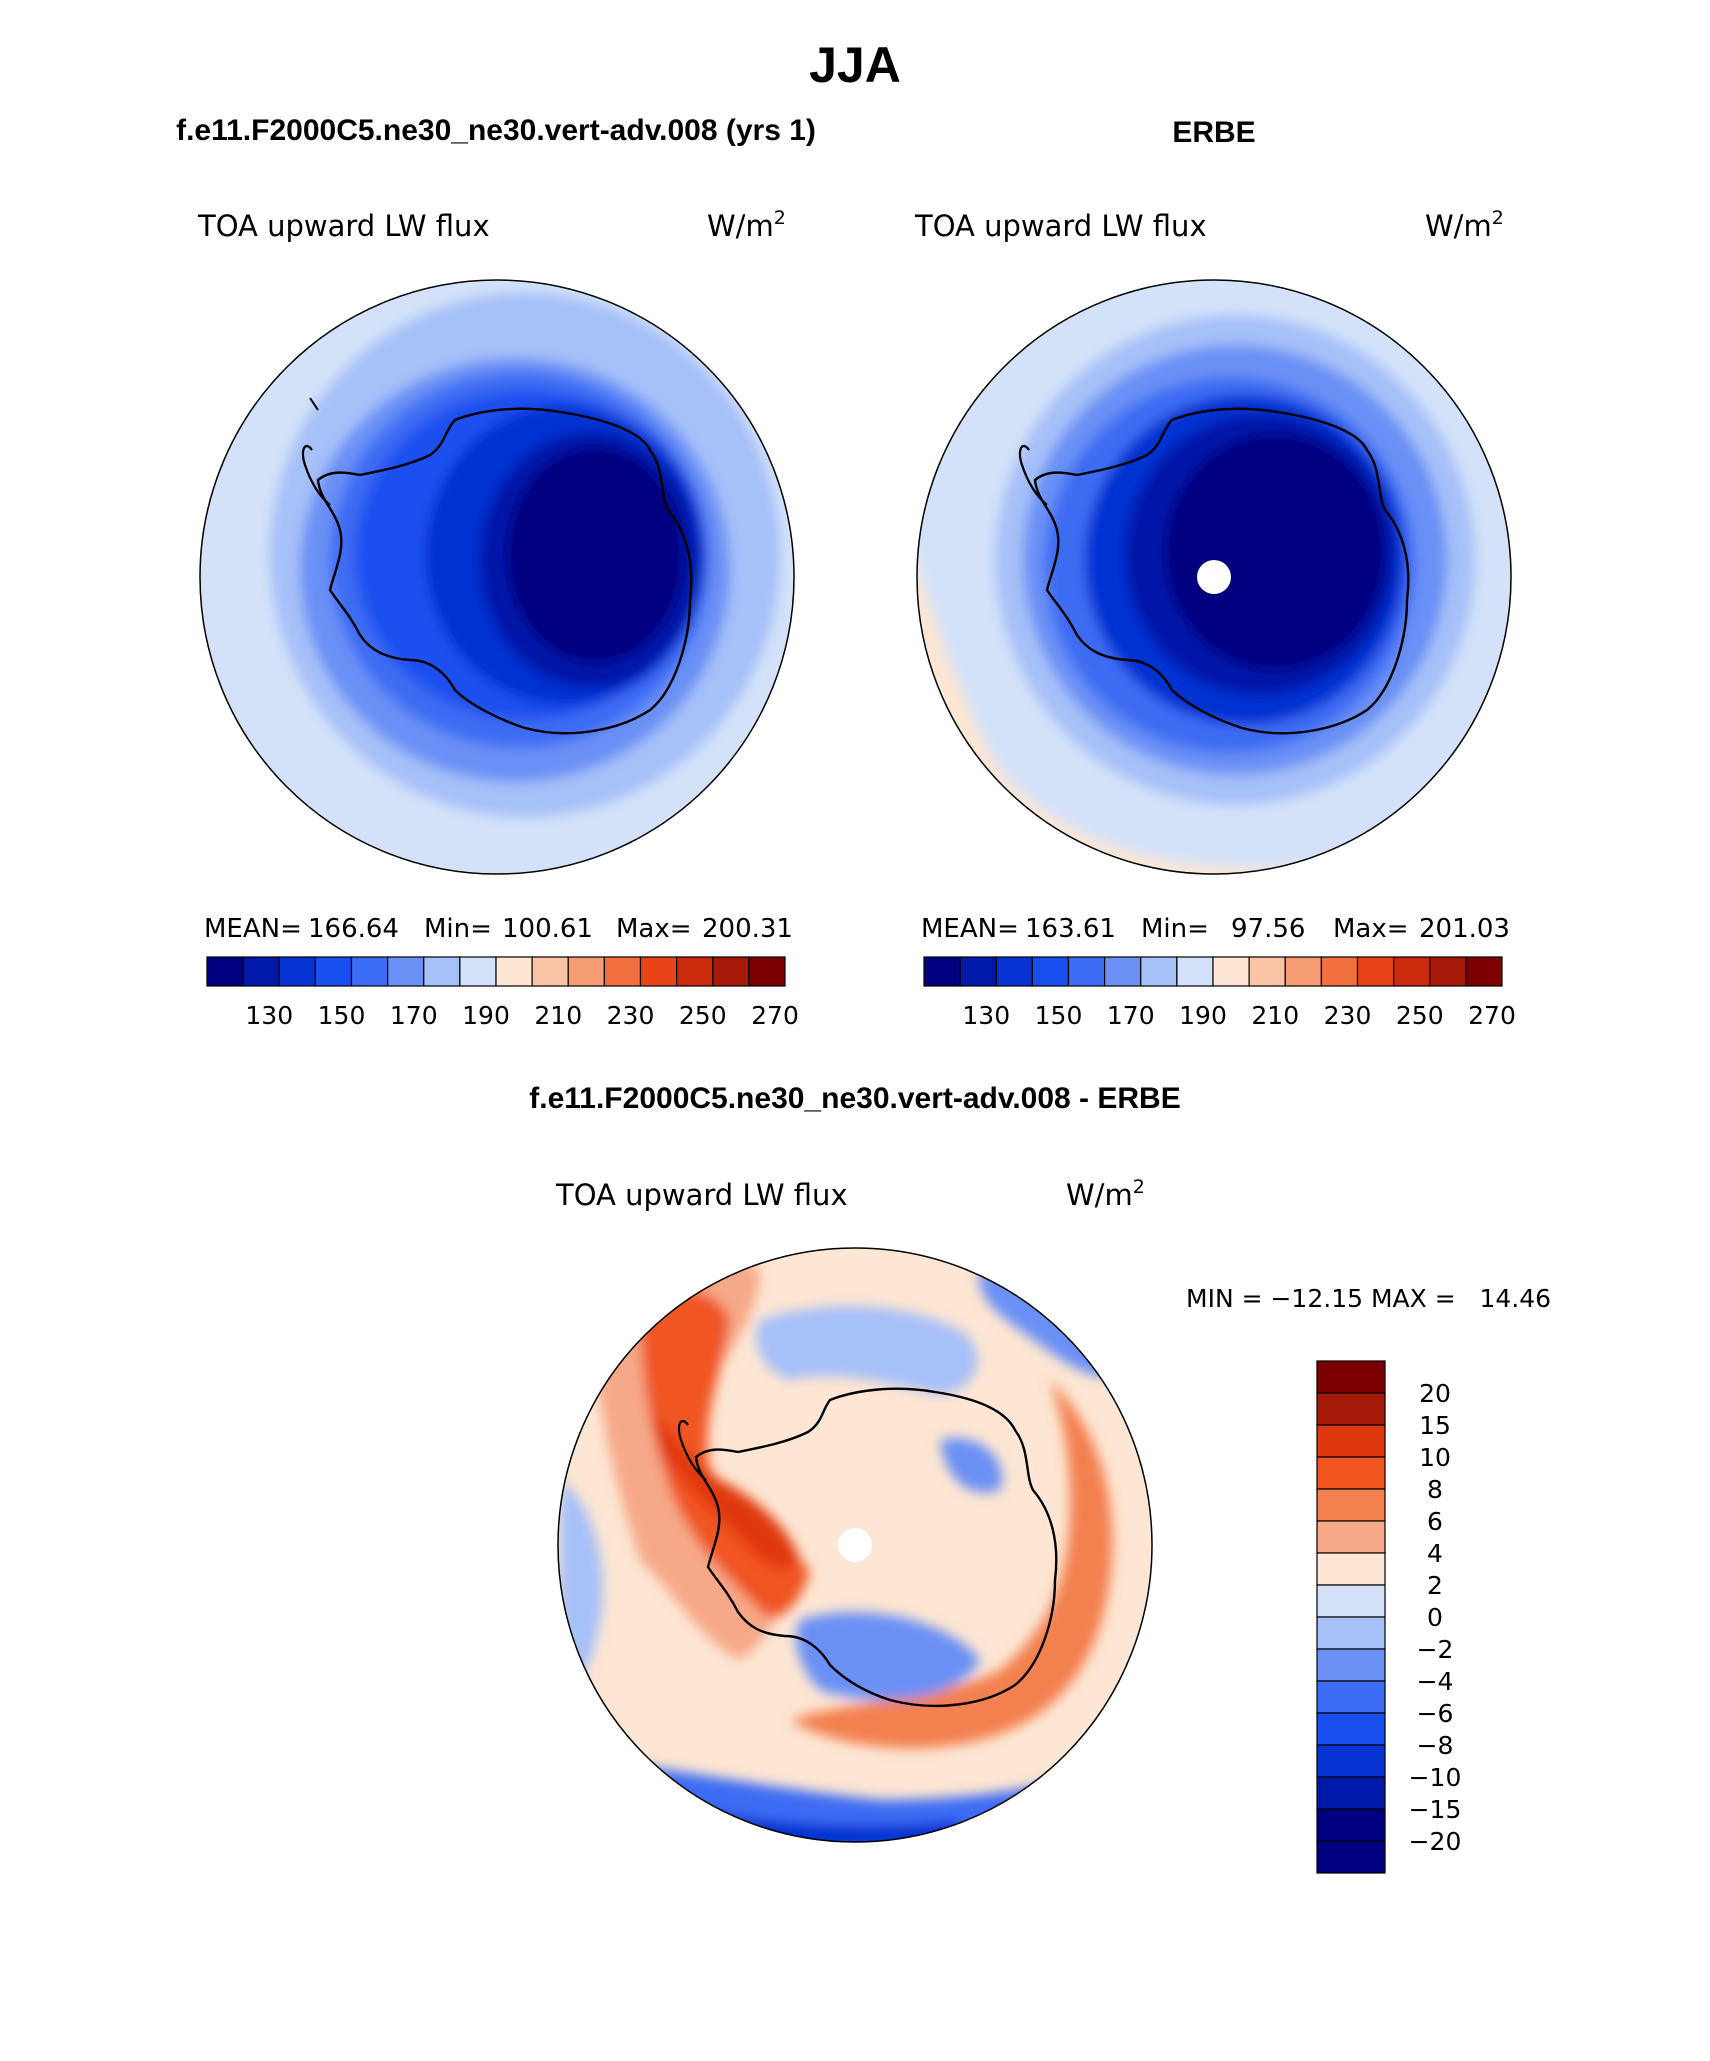 This screenshot has width=1710, height=2061. I want to click on left-colorbar-tick-label: 130, so click(269, 1015).